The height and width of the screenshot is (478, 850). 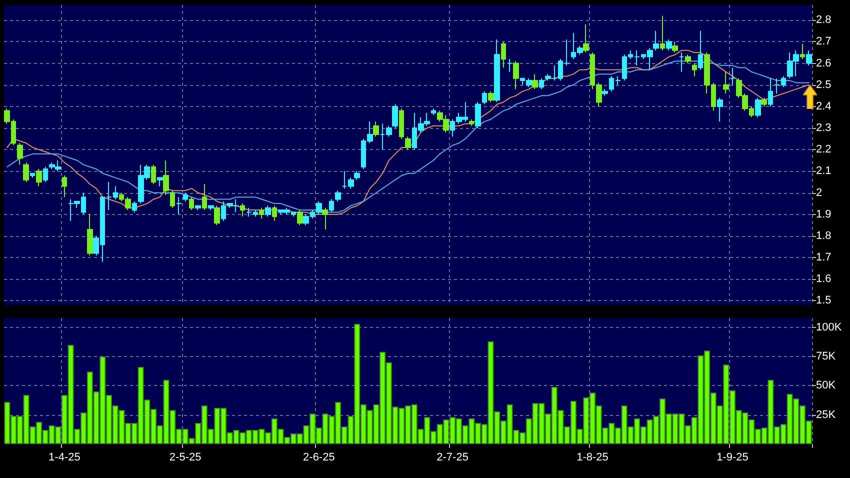 I want to click on y-tick-label: 2.1, so click(x=824, y=171).